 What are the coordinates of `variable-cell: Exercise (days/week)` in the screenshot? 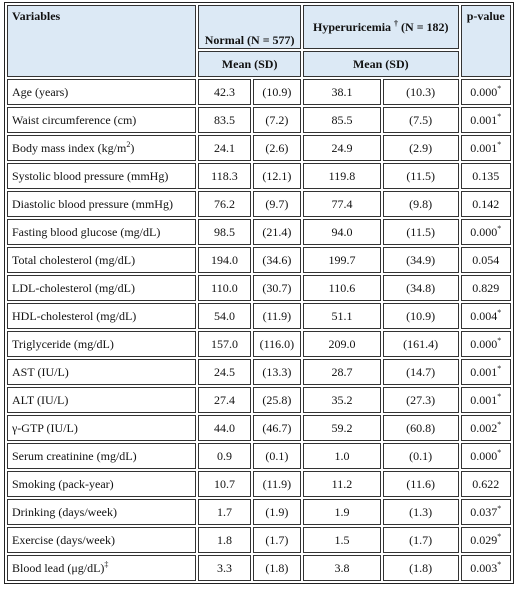 It's located at (102, 540).